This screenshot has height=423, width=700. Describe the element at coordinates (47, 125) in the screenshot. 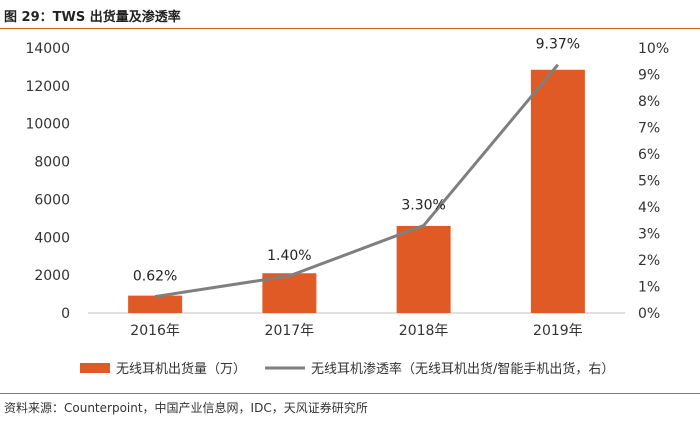

I see `left-axis-tick: 10000` at that location.